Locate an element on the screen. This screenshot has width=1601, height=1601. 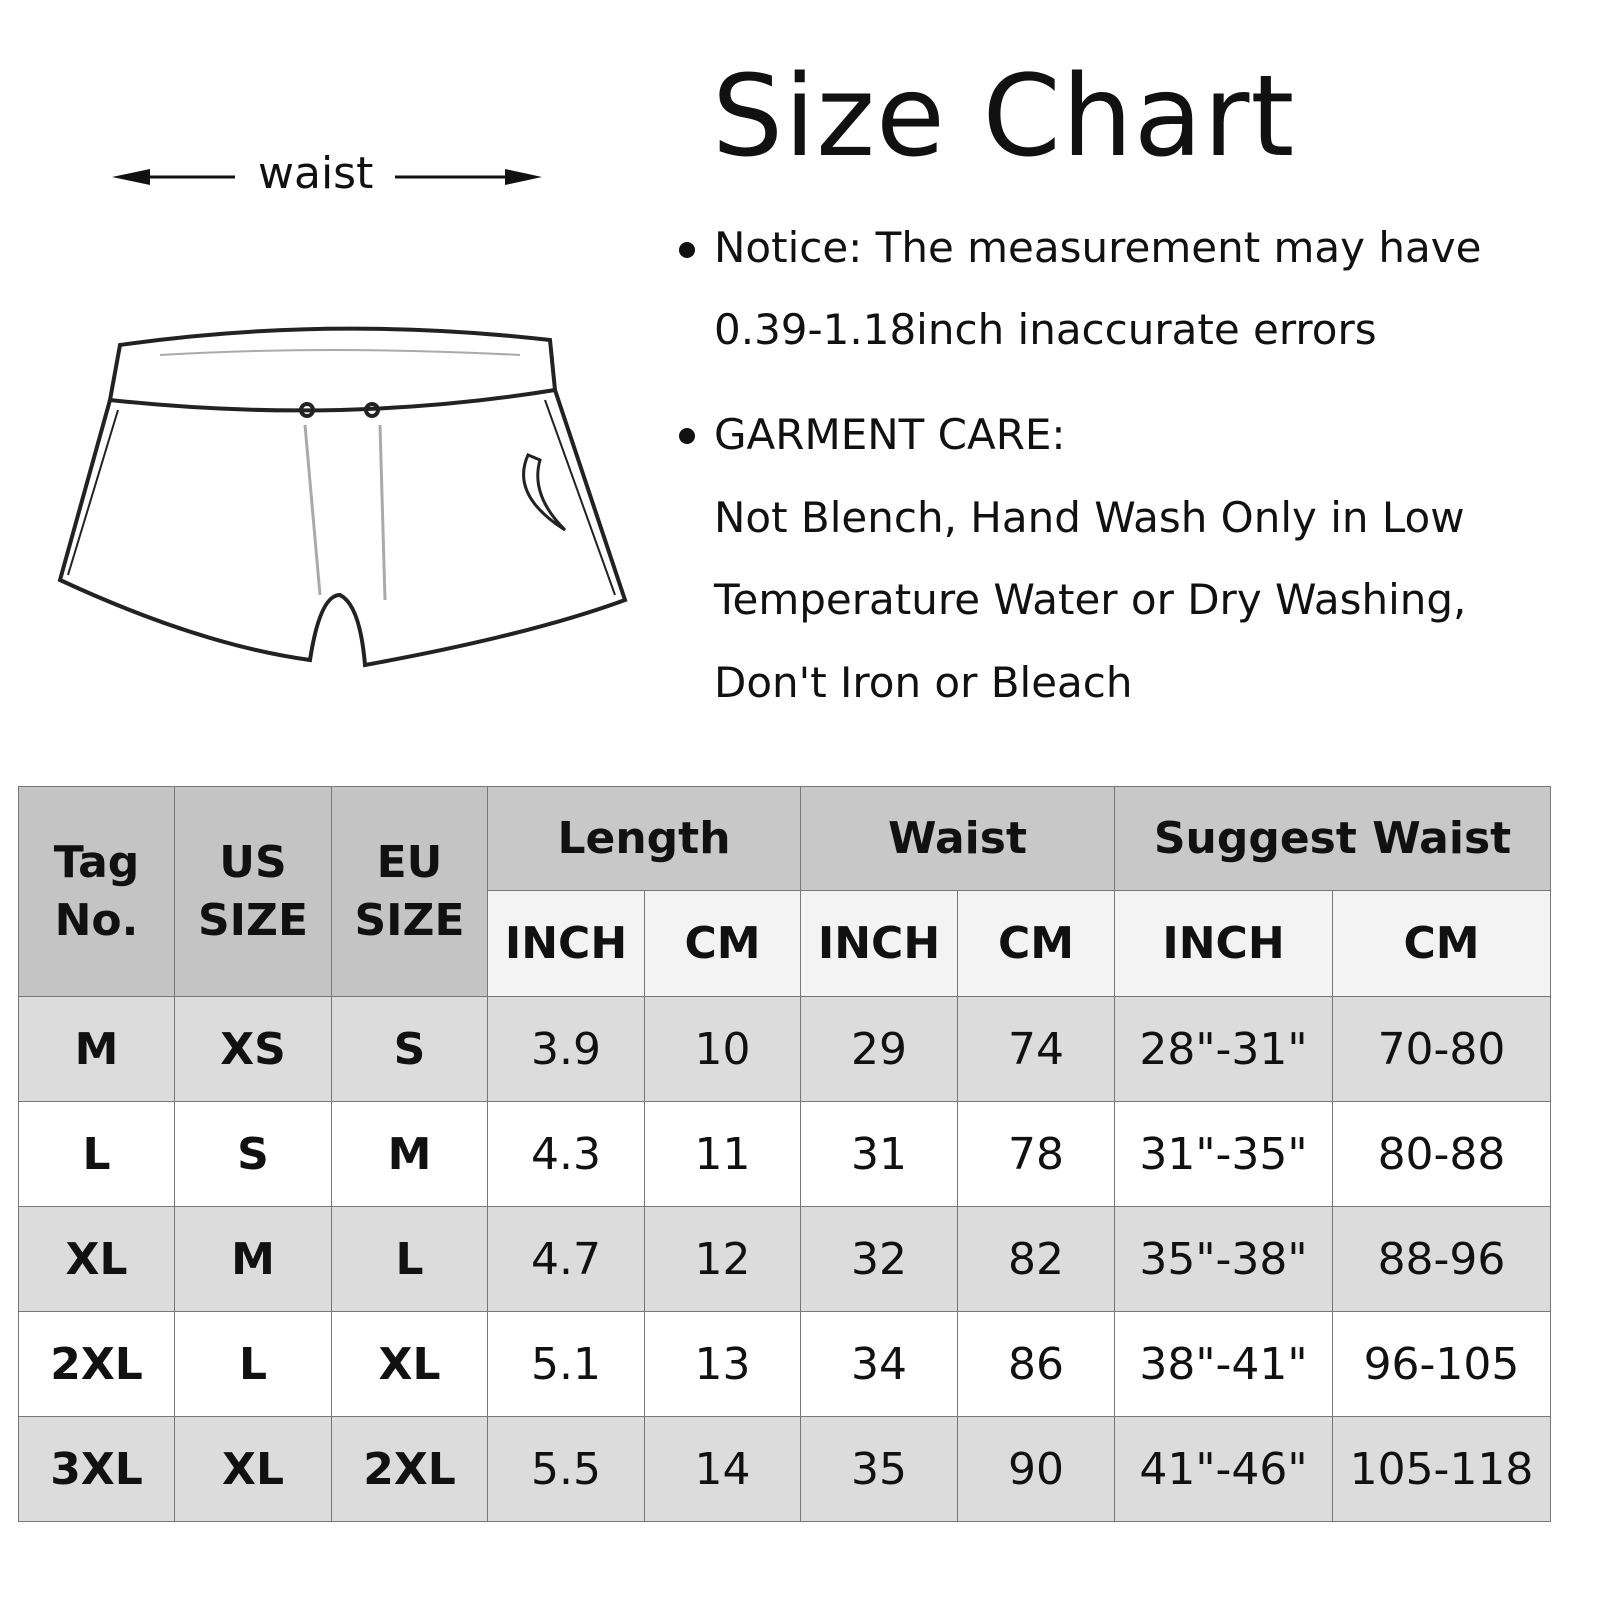
table-cell: 5.1 is located at coordinates (566, 1364).